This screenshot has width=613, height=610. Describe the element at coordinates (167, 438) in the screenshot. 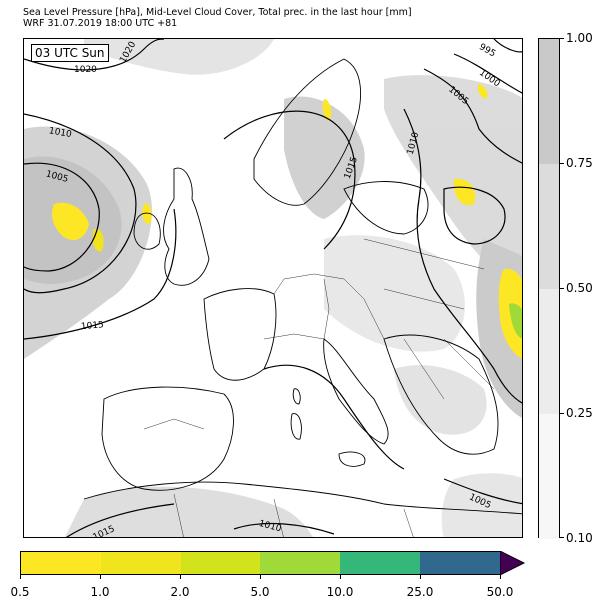

I see `coast-iberia` at that location.